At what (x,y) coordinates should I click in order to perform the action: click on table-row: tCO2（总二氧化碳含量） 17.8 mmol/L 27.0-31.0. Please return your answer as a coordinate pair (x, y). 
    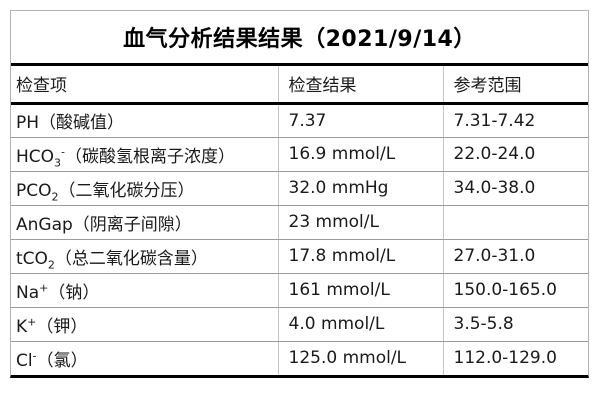
    Looking at the image, I should click on (299, 256).